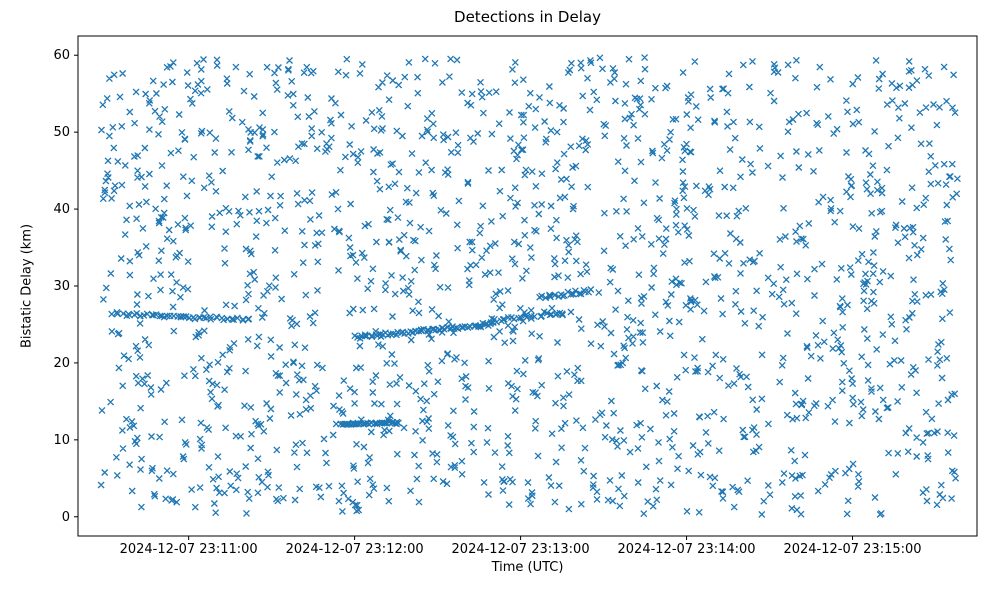 The width and height of the screenshot is (990, 590). What do you see at coordinates (61, 55) in the screenshot?
I see `y-tick-label: 60` at bounding box center [61, 55].